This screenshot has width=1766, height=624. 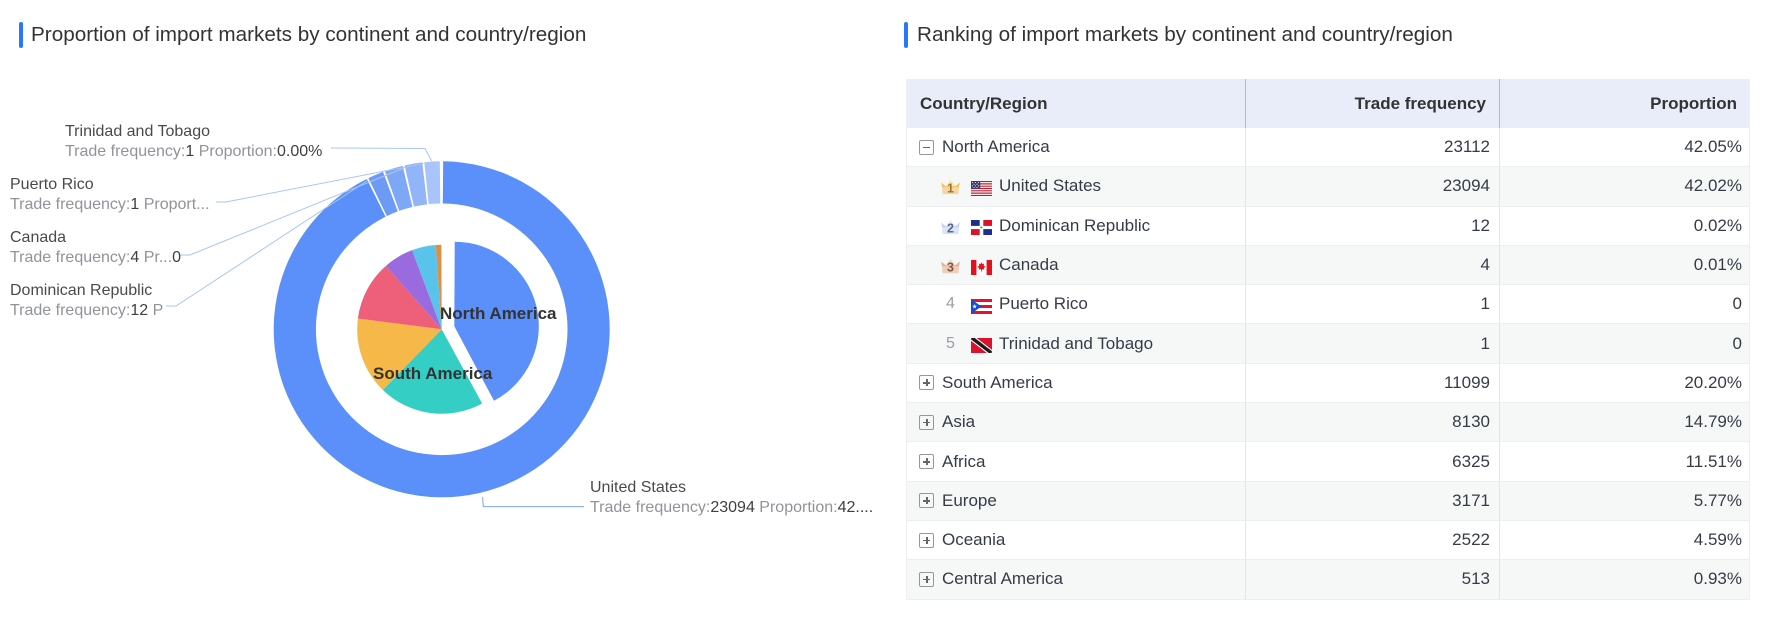 What do you see at coordinates (950, 189) in the screenshot?
I see `svg-text: 1` at bounding box center [950, 189].